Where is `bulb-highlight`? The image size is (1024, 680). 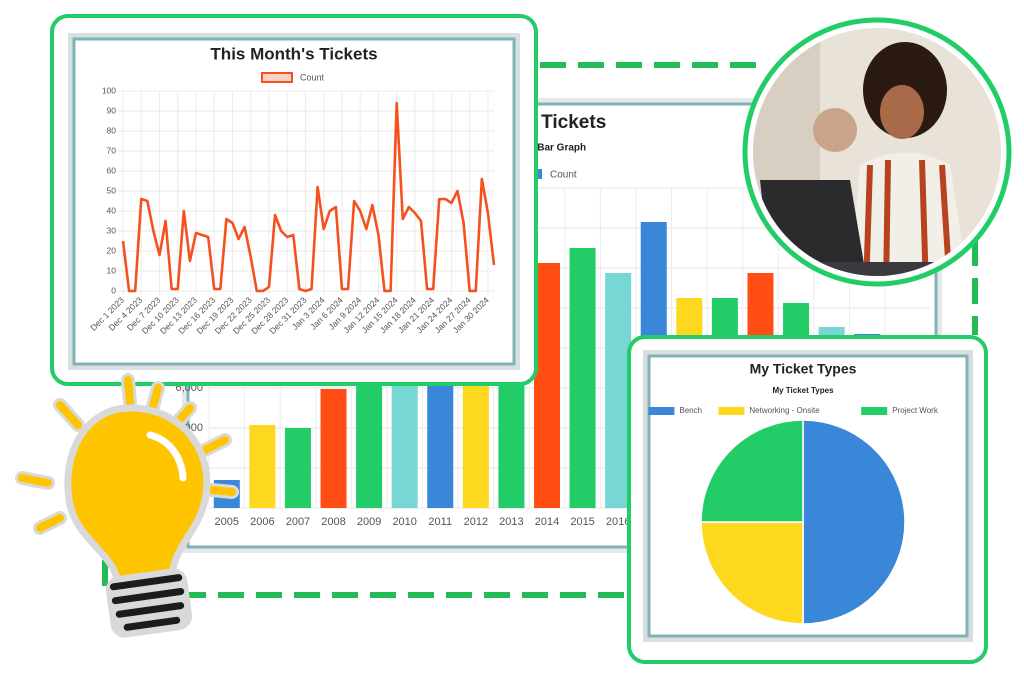
bulb-highlight is located at coordinates (166, 456).